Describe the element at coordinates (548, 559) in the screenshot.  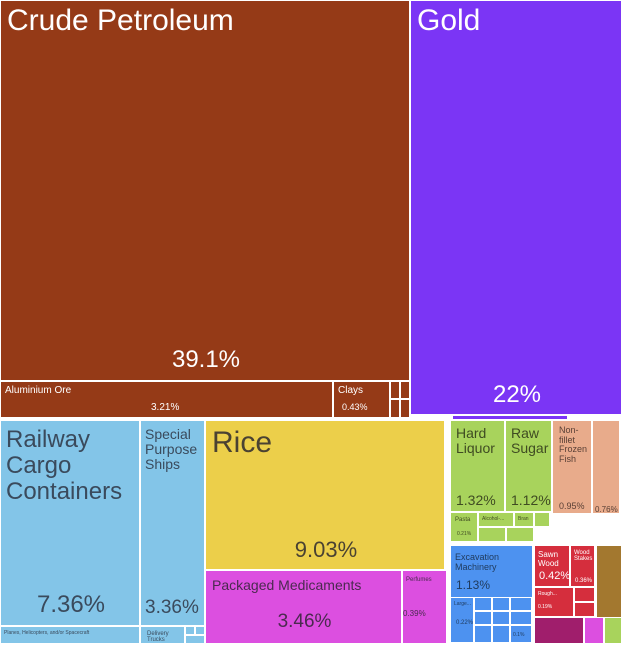
I see `tile-label: Sawn Wood` at that location.